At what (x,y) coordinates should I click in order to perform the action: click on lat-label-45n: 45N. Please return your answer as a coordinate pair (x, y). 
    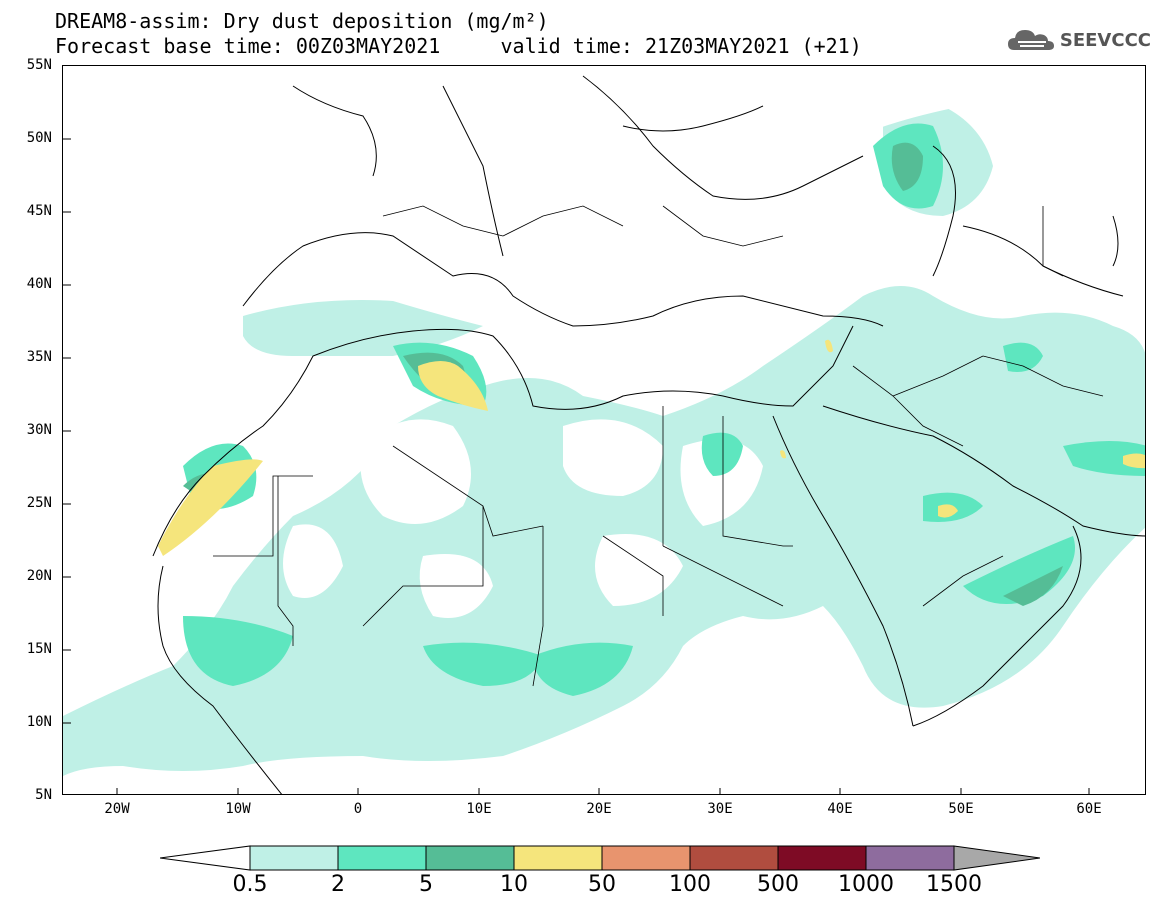
    Looking at the image, I should click on (39, 211).